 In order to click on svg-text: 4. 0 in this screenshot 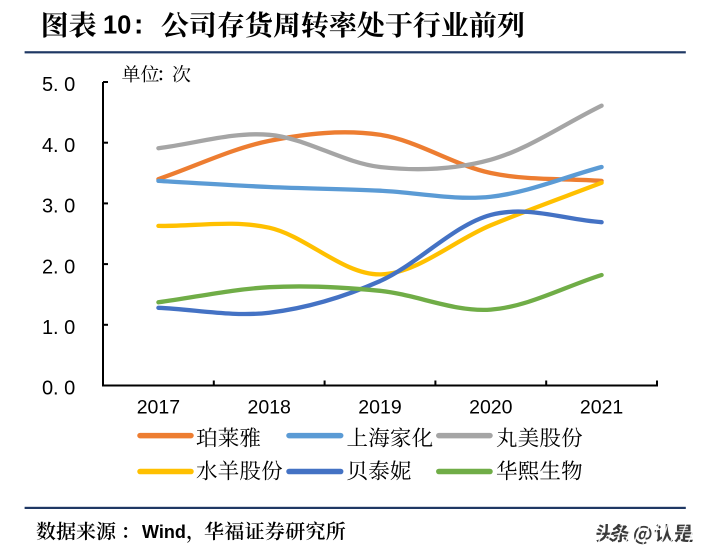, I will do `click(58, 146)`.